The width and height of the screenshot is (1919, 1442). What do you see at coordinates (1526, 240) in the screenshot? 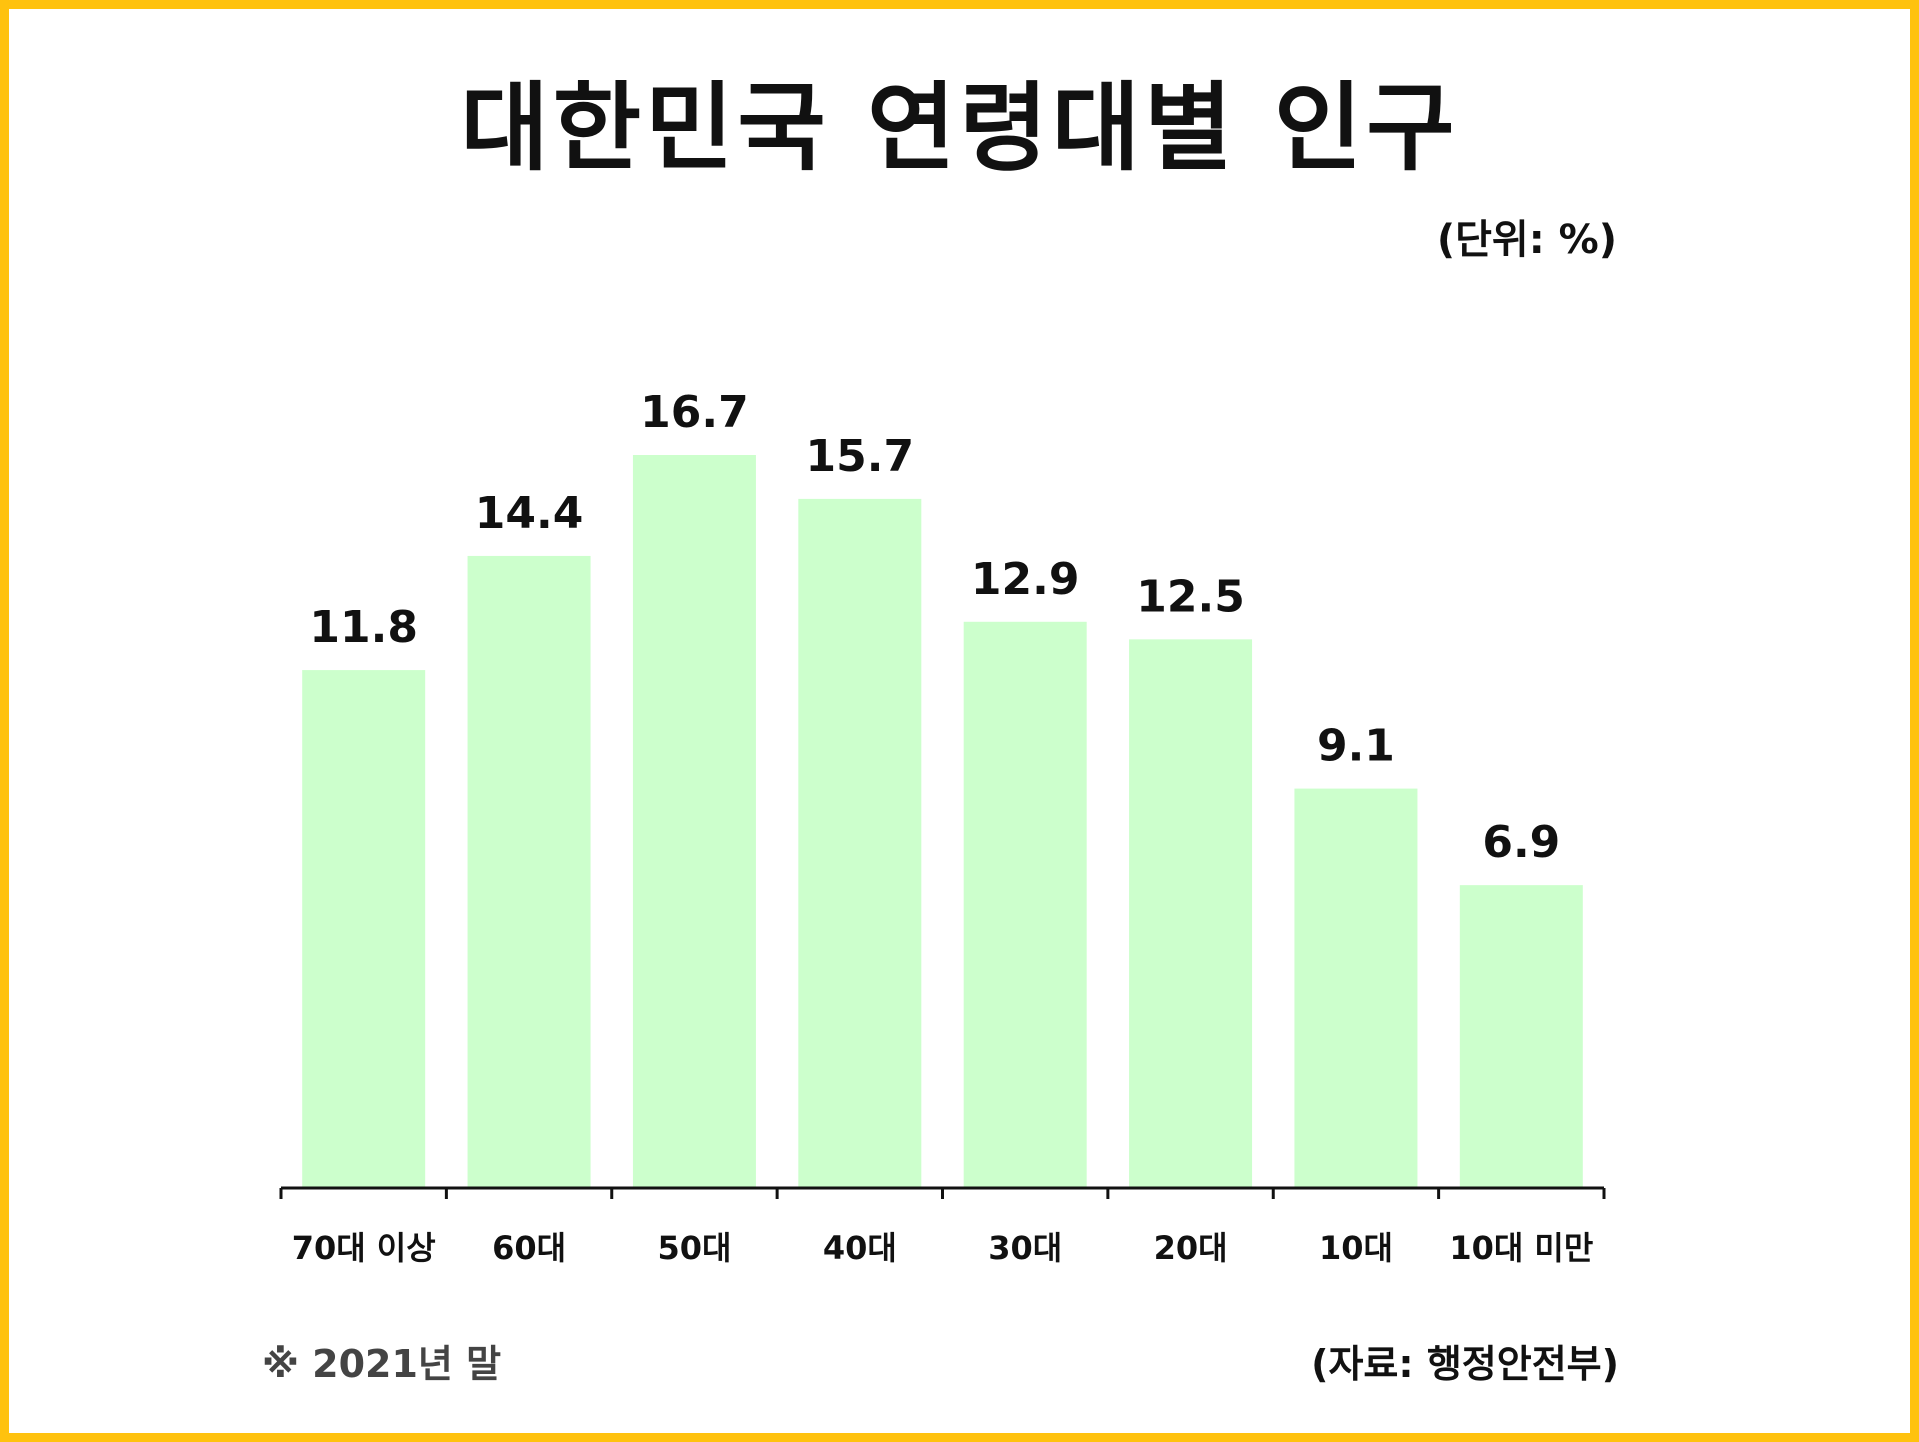
I see `unit-label: (단위: %)` at bounding box center [1526, 240].